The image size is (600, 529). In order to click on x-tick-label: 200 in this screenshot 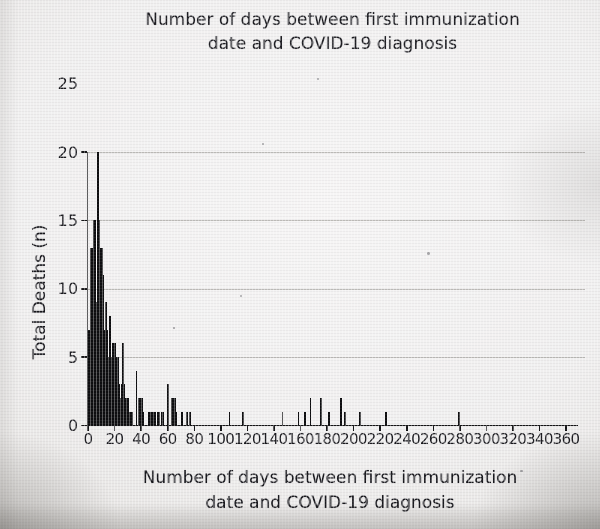, I will do `click(354, 439)`.